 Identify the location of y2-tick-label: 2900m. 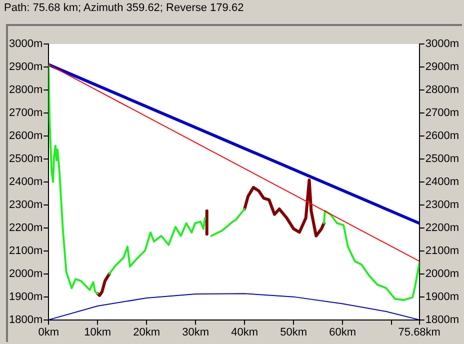
(442, 67).